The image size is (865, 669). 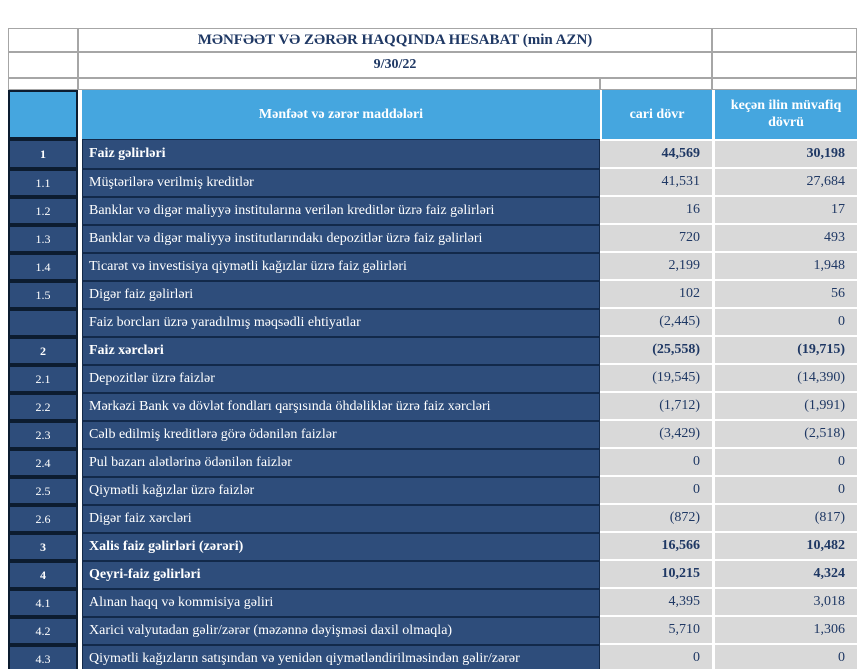 I want to click on table-row: 1 Faiz gəlirləri 44,569 30,198, so click(x=433, y=154).